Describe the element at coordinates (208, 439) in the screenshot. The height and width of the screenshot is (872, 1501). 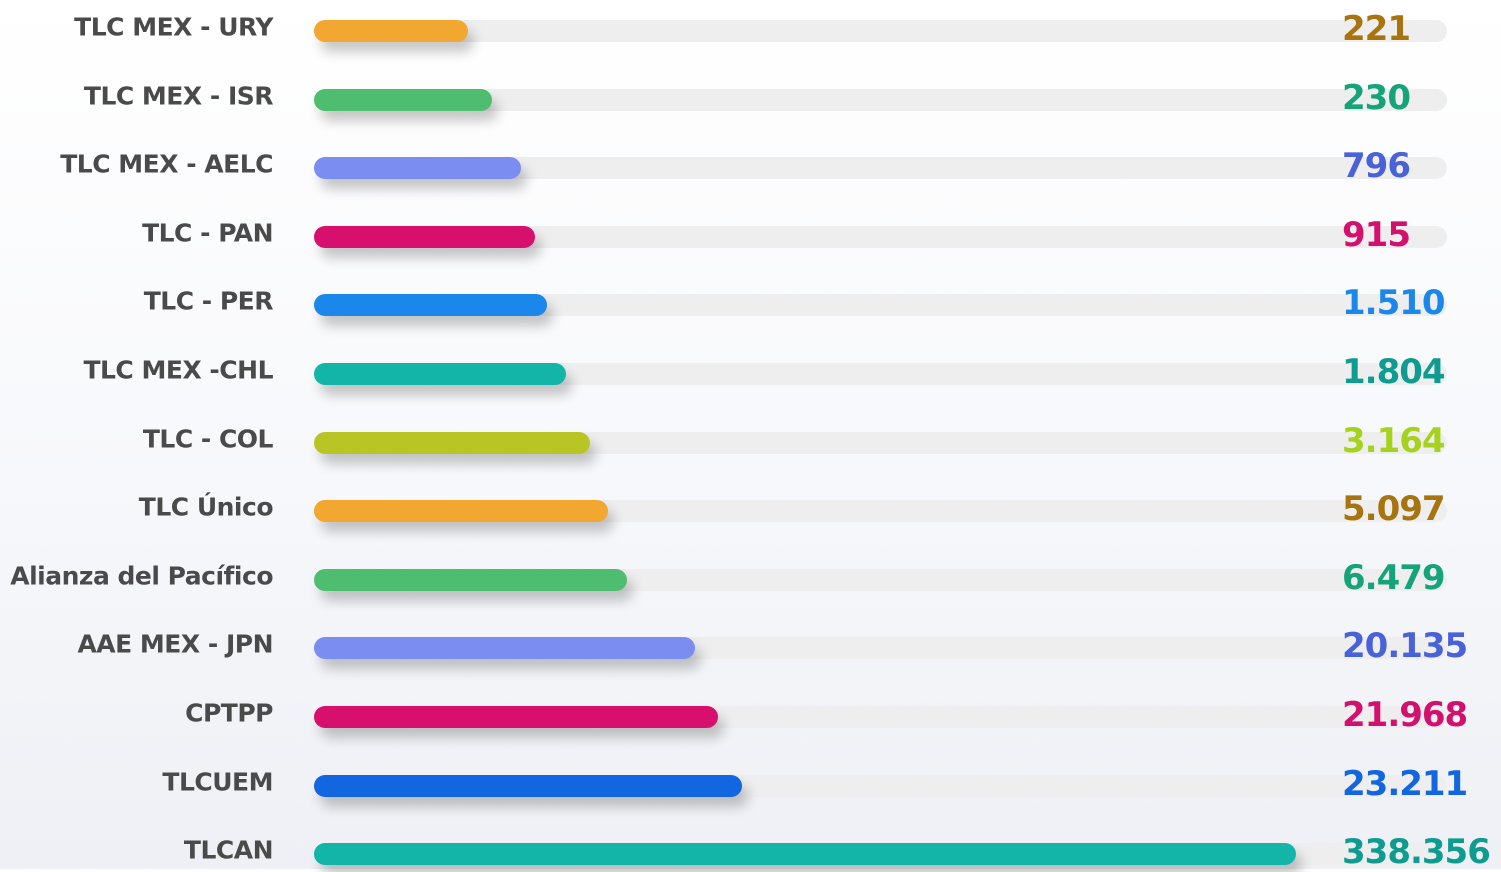
I see `category-label: TLC - COL` at that location.